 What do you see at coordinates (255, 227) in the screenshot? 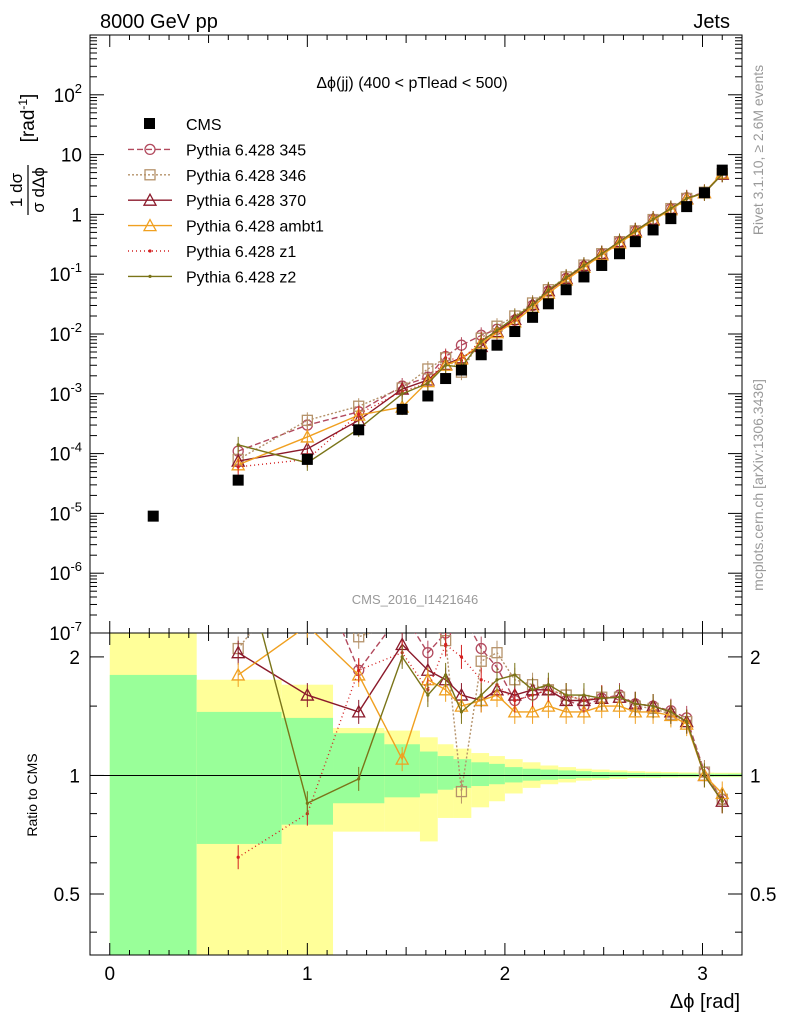
I see `legend-label-3: Pythia 6.428 ambt1` at bounding box center [255, 227].